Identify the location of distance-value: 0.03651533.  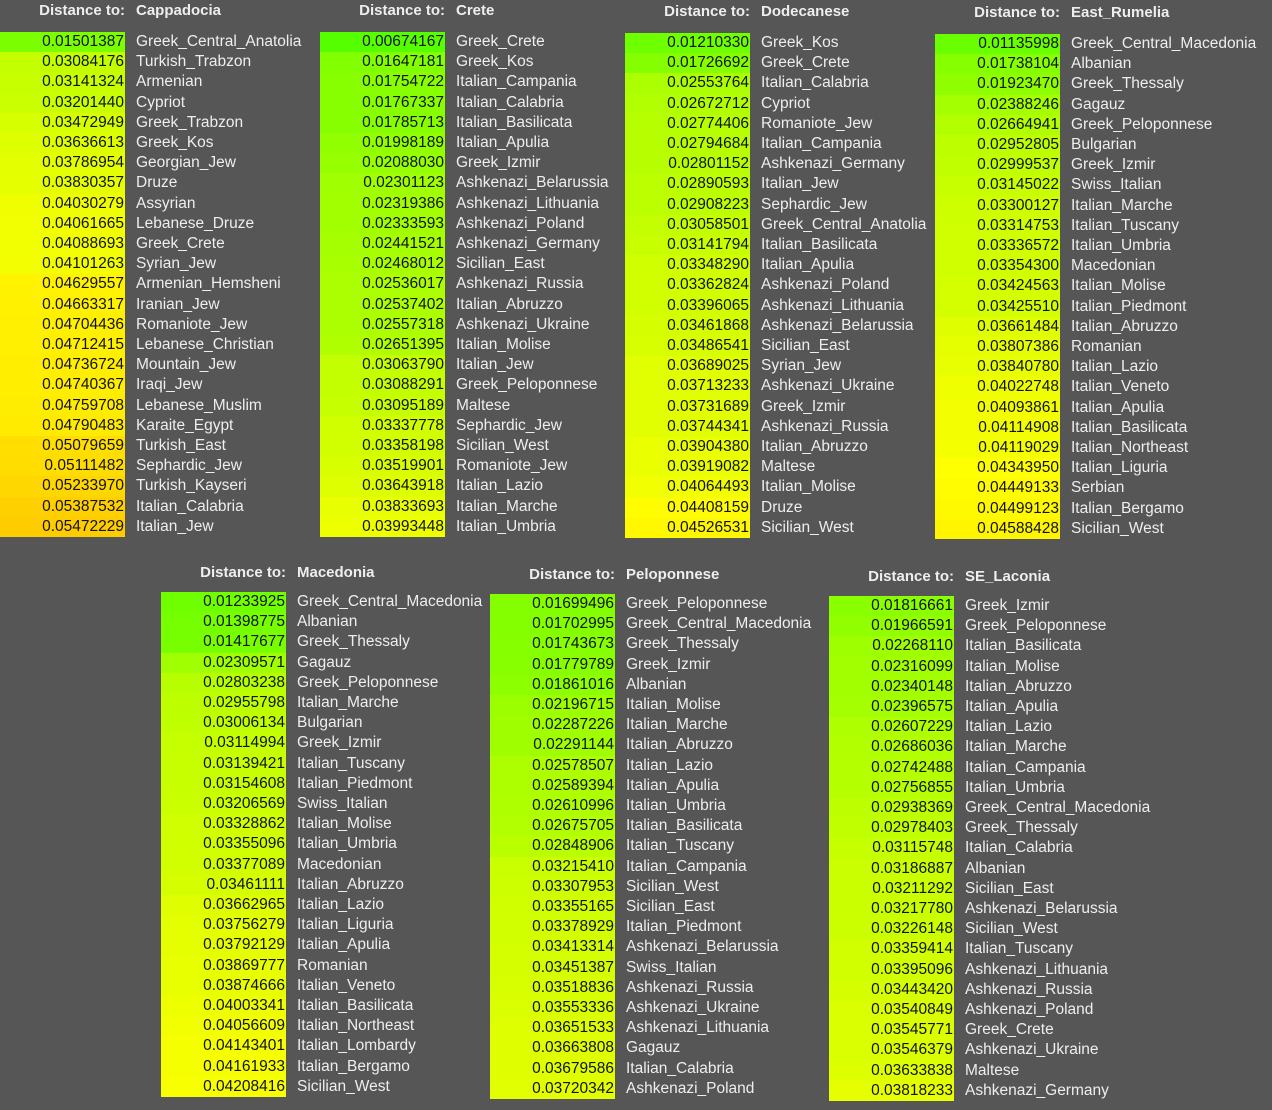
(552, 1028).